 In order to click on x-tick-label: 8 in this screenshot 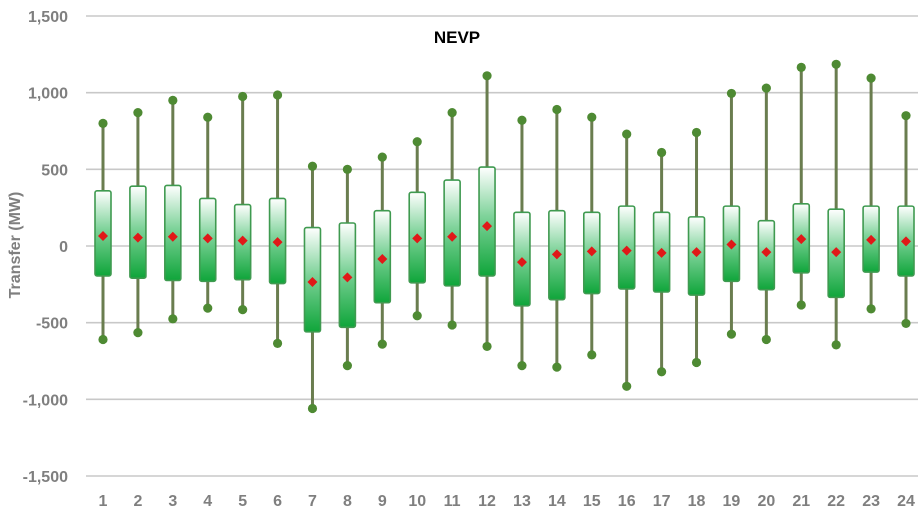, I will do `click(347, 501)`.